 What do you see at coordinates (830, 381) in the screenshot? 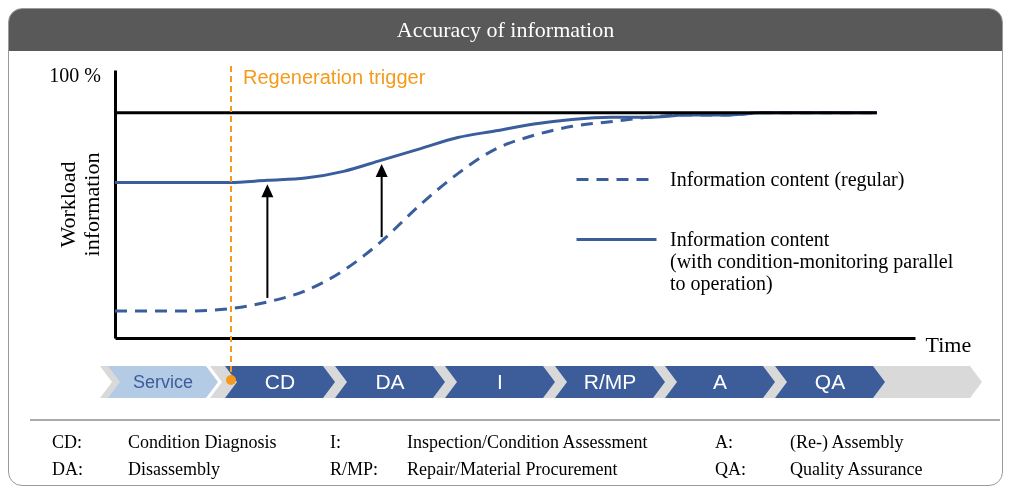
I see `text: QA` at bounding box center [830, 381].